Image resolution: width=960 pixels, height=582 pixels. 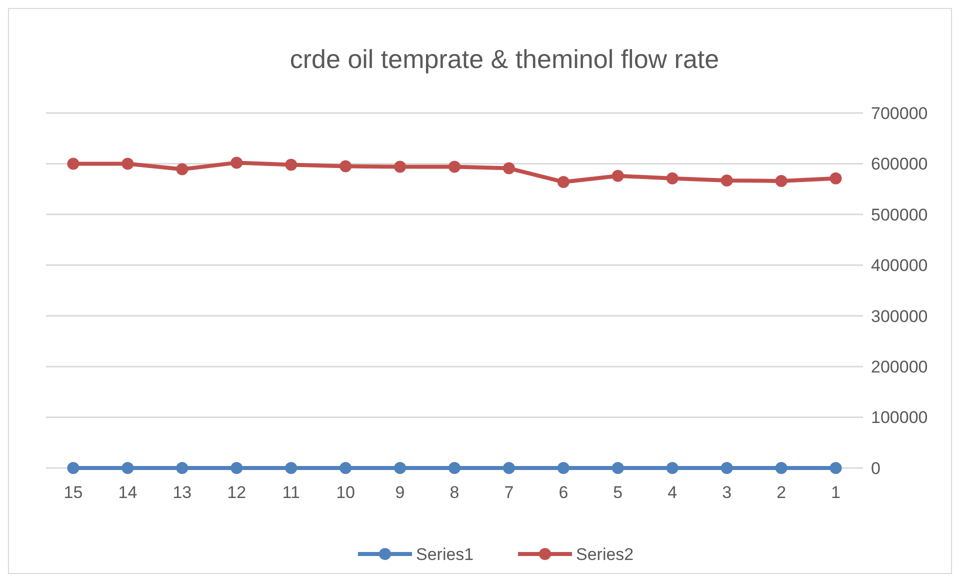 I want to click on x-tick-label: 3, so click(x=727, y=492).